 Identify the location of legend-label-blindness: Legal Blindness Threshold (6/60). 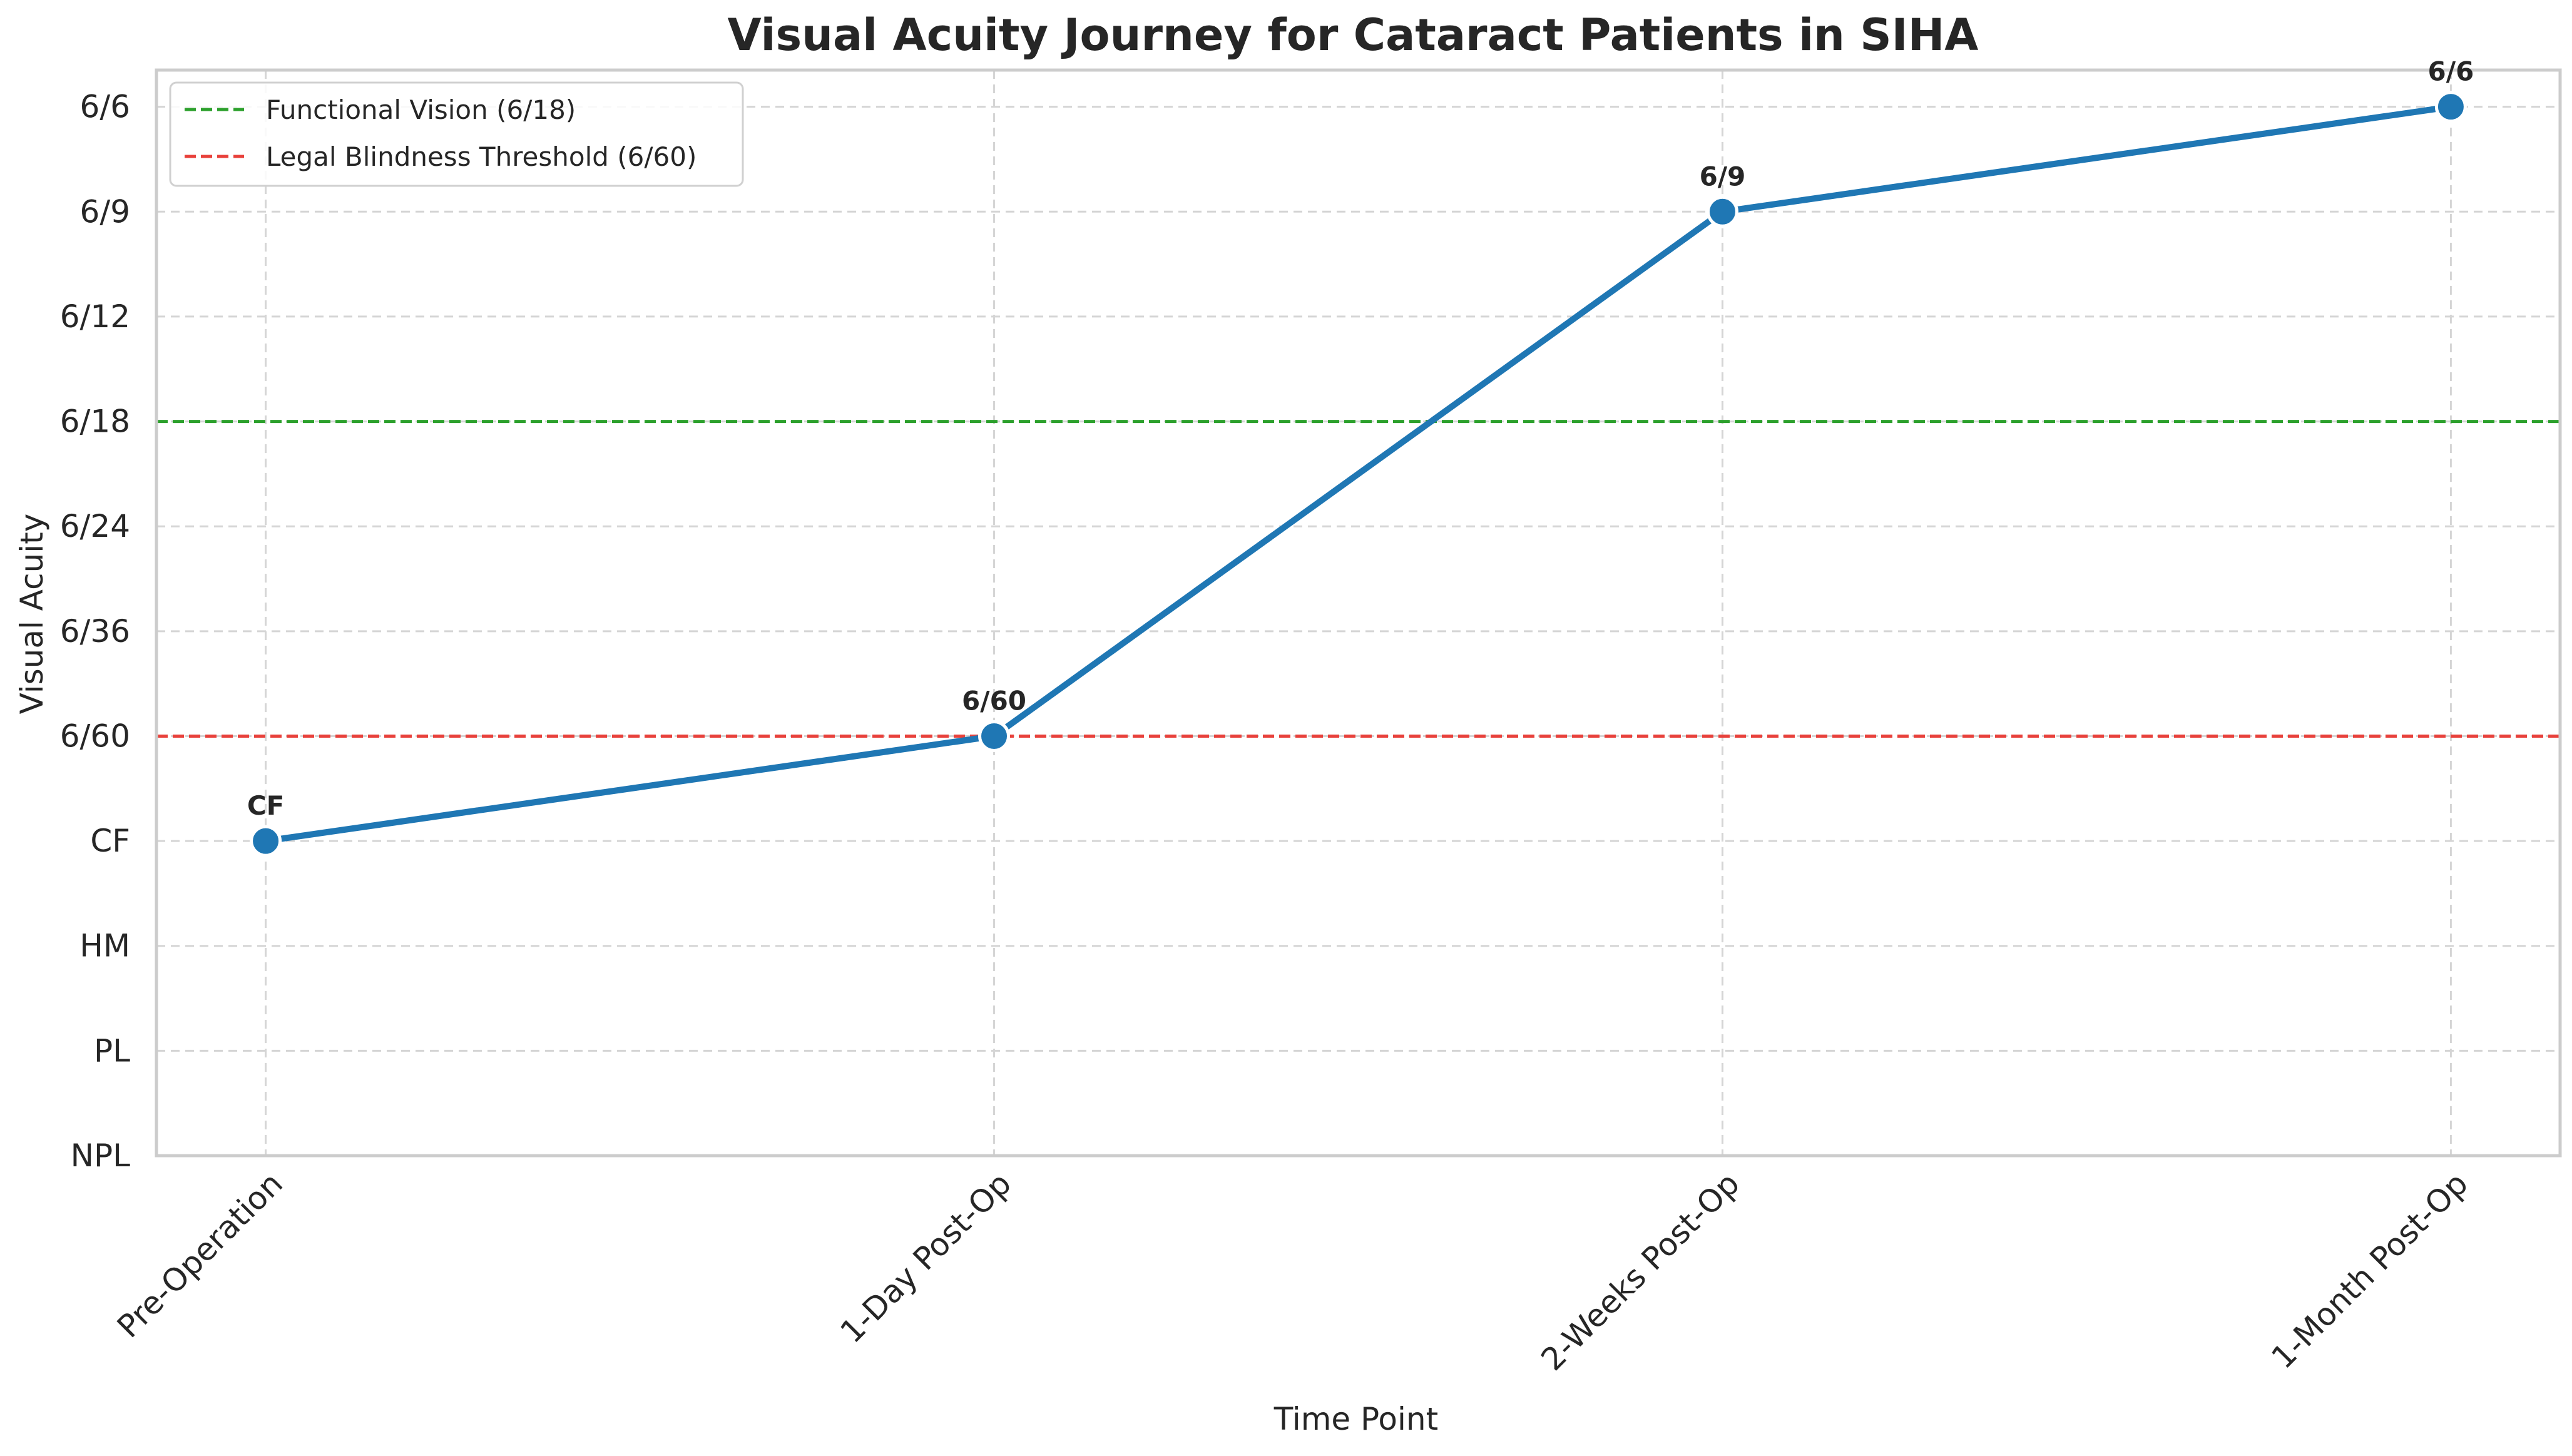
(481, 156).